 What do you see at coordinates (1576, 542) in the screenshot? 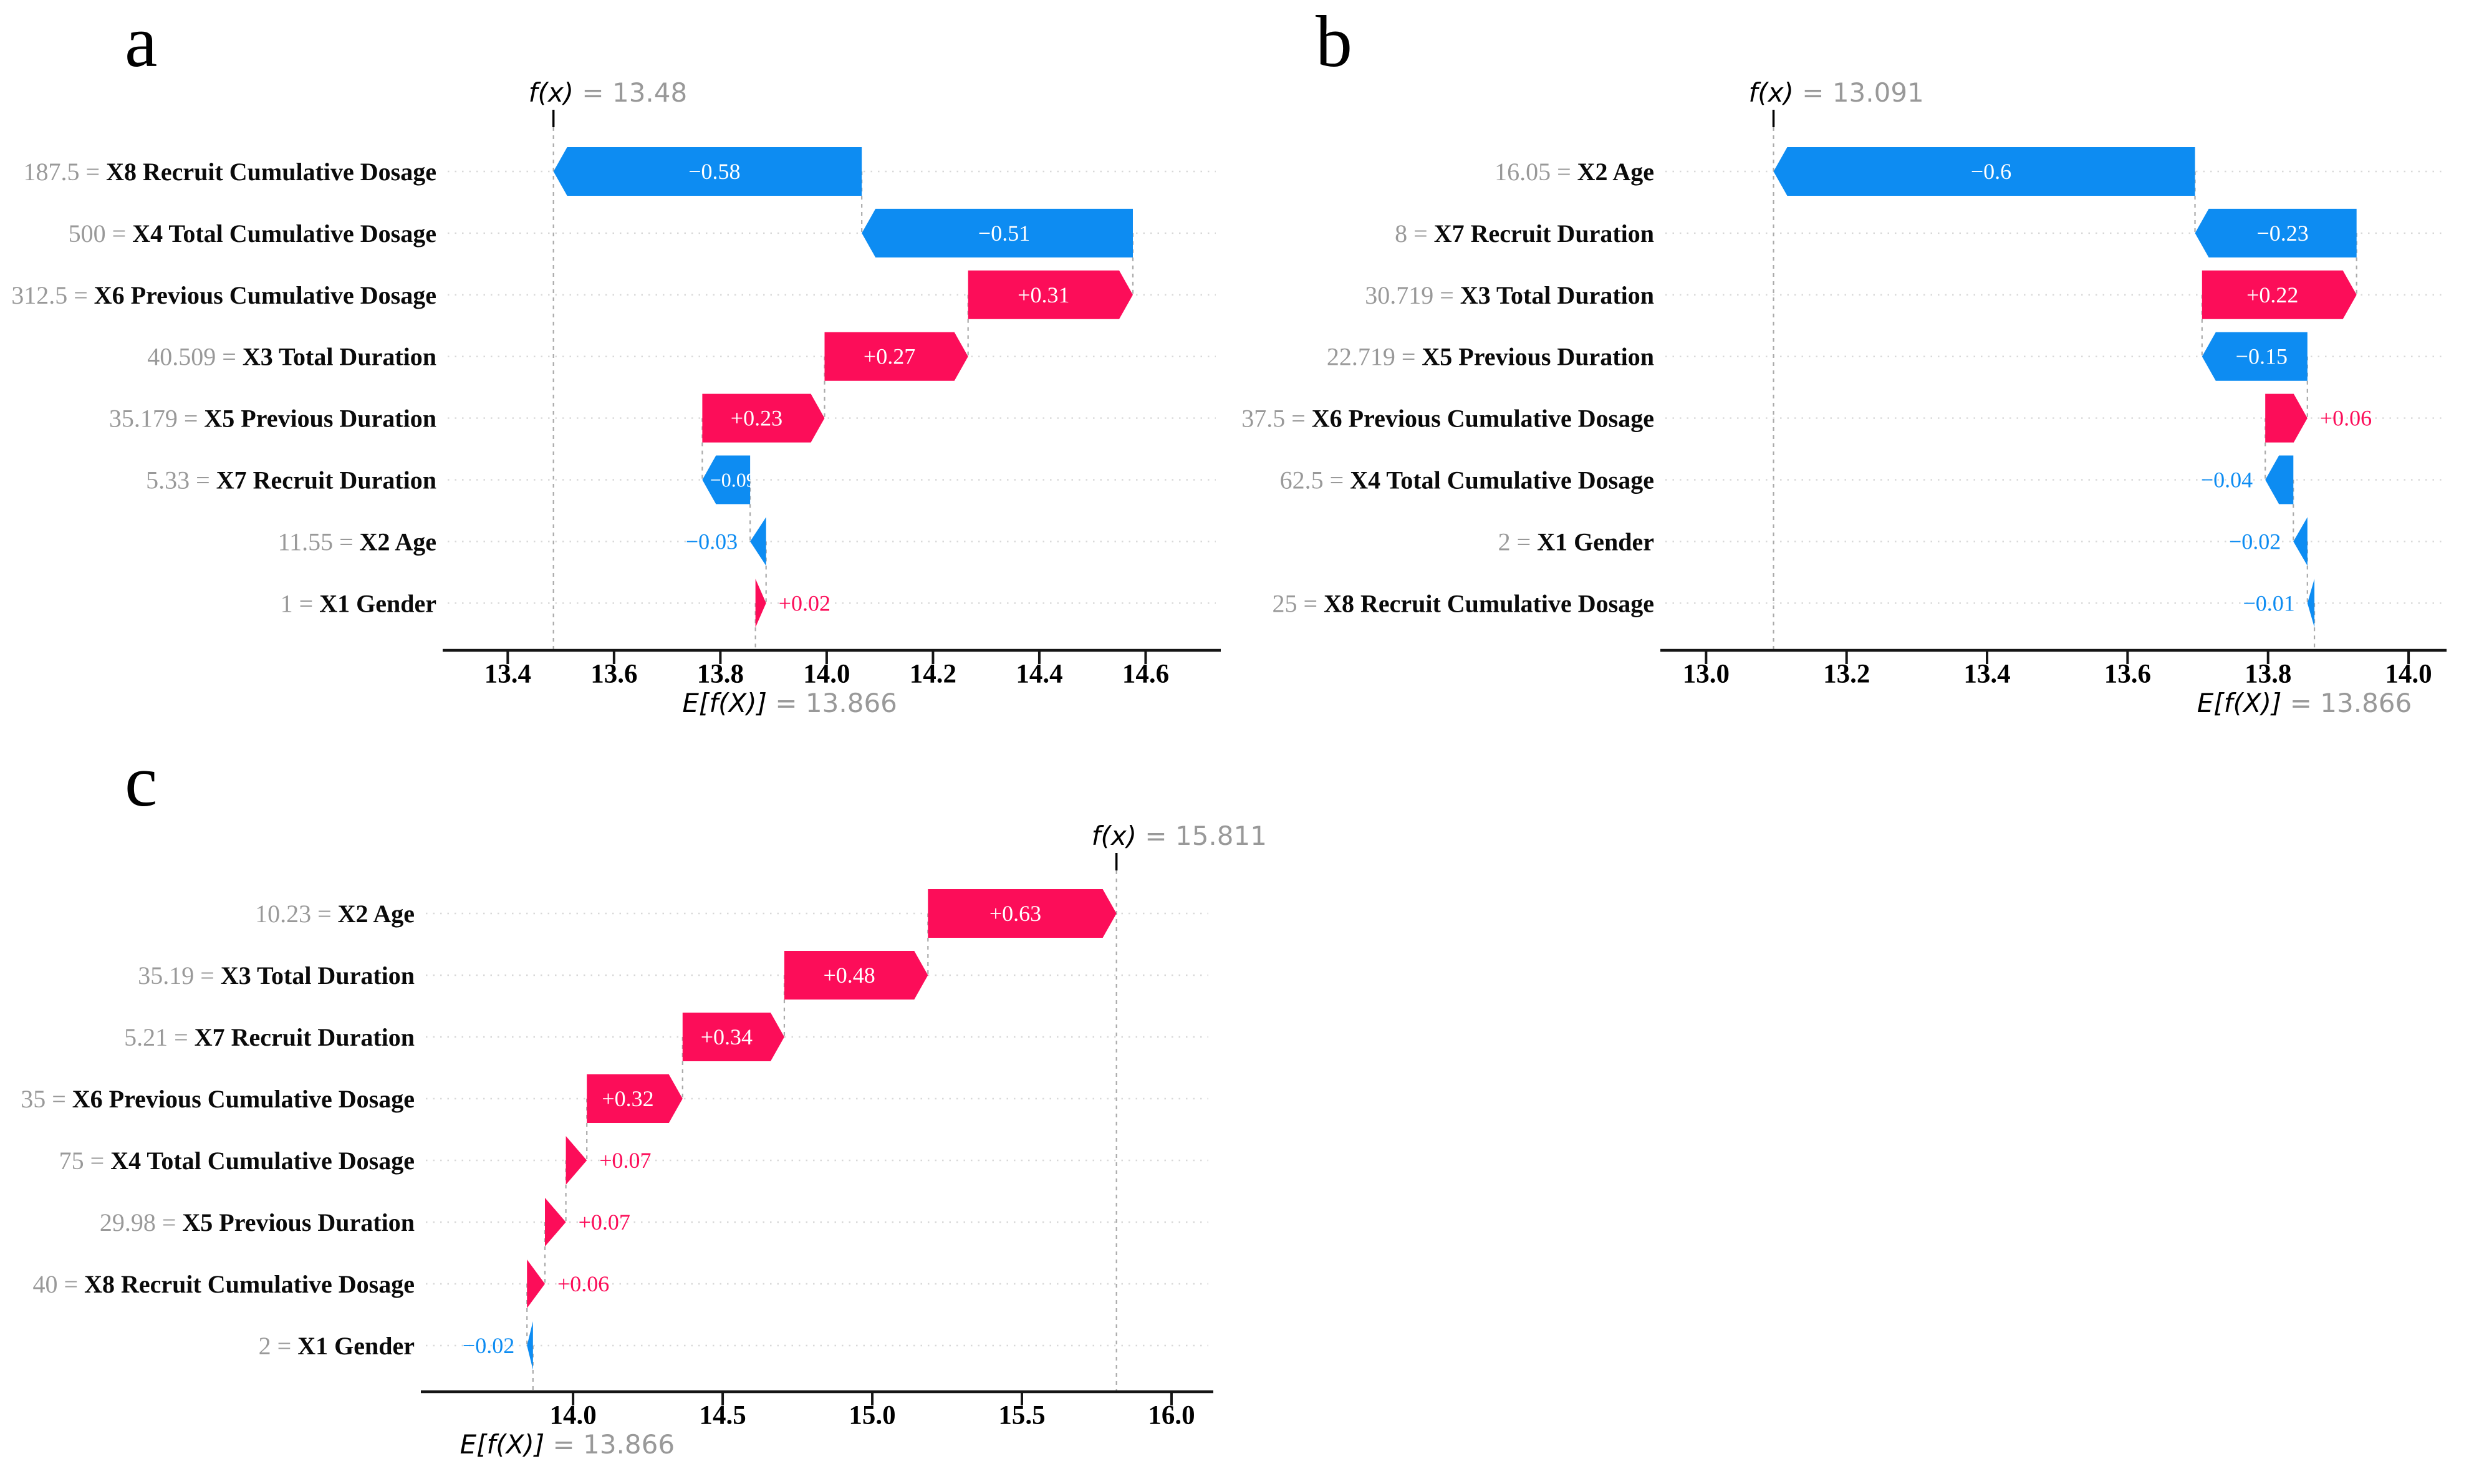
I see `feature-label: 2 = X1 Gender` at bounding box center [1576, 542].